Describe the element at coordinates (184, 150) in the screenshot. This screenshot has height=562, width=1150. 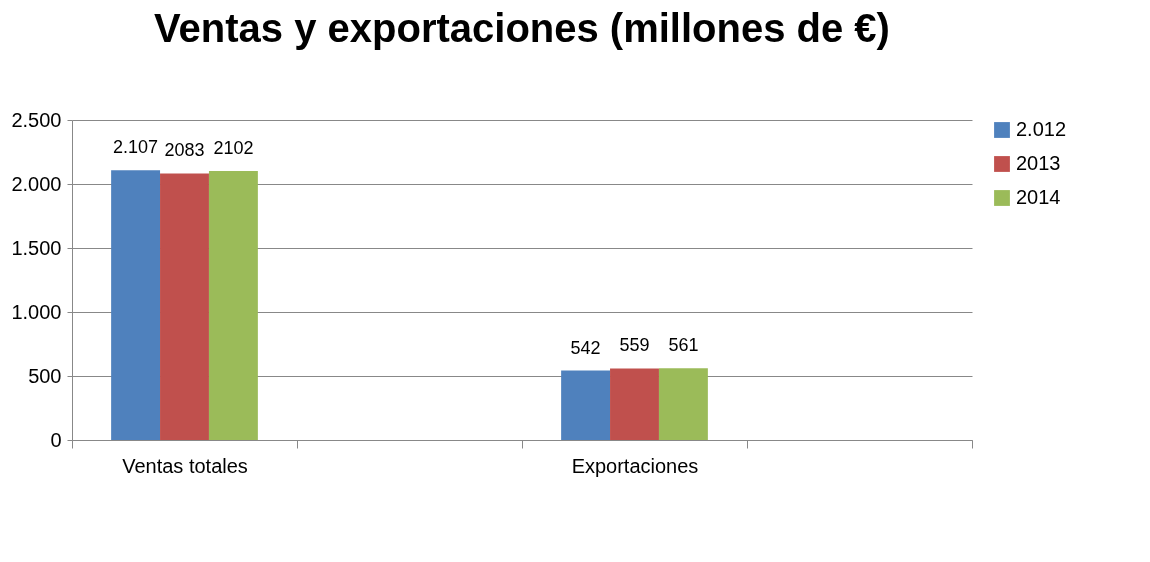
I see `data-label: 2083` at that location.